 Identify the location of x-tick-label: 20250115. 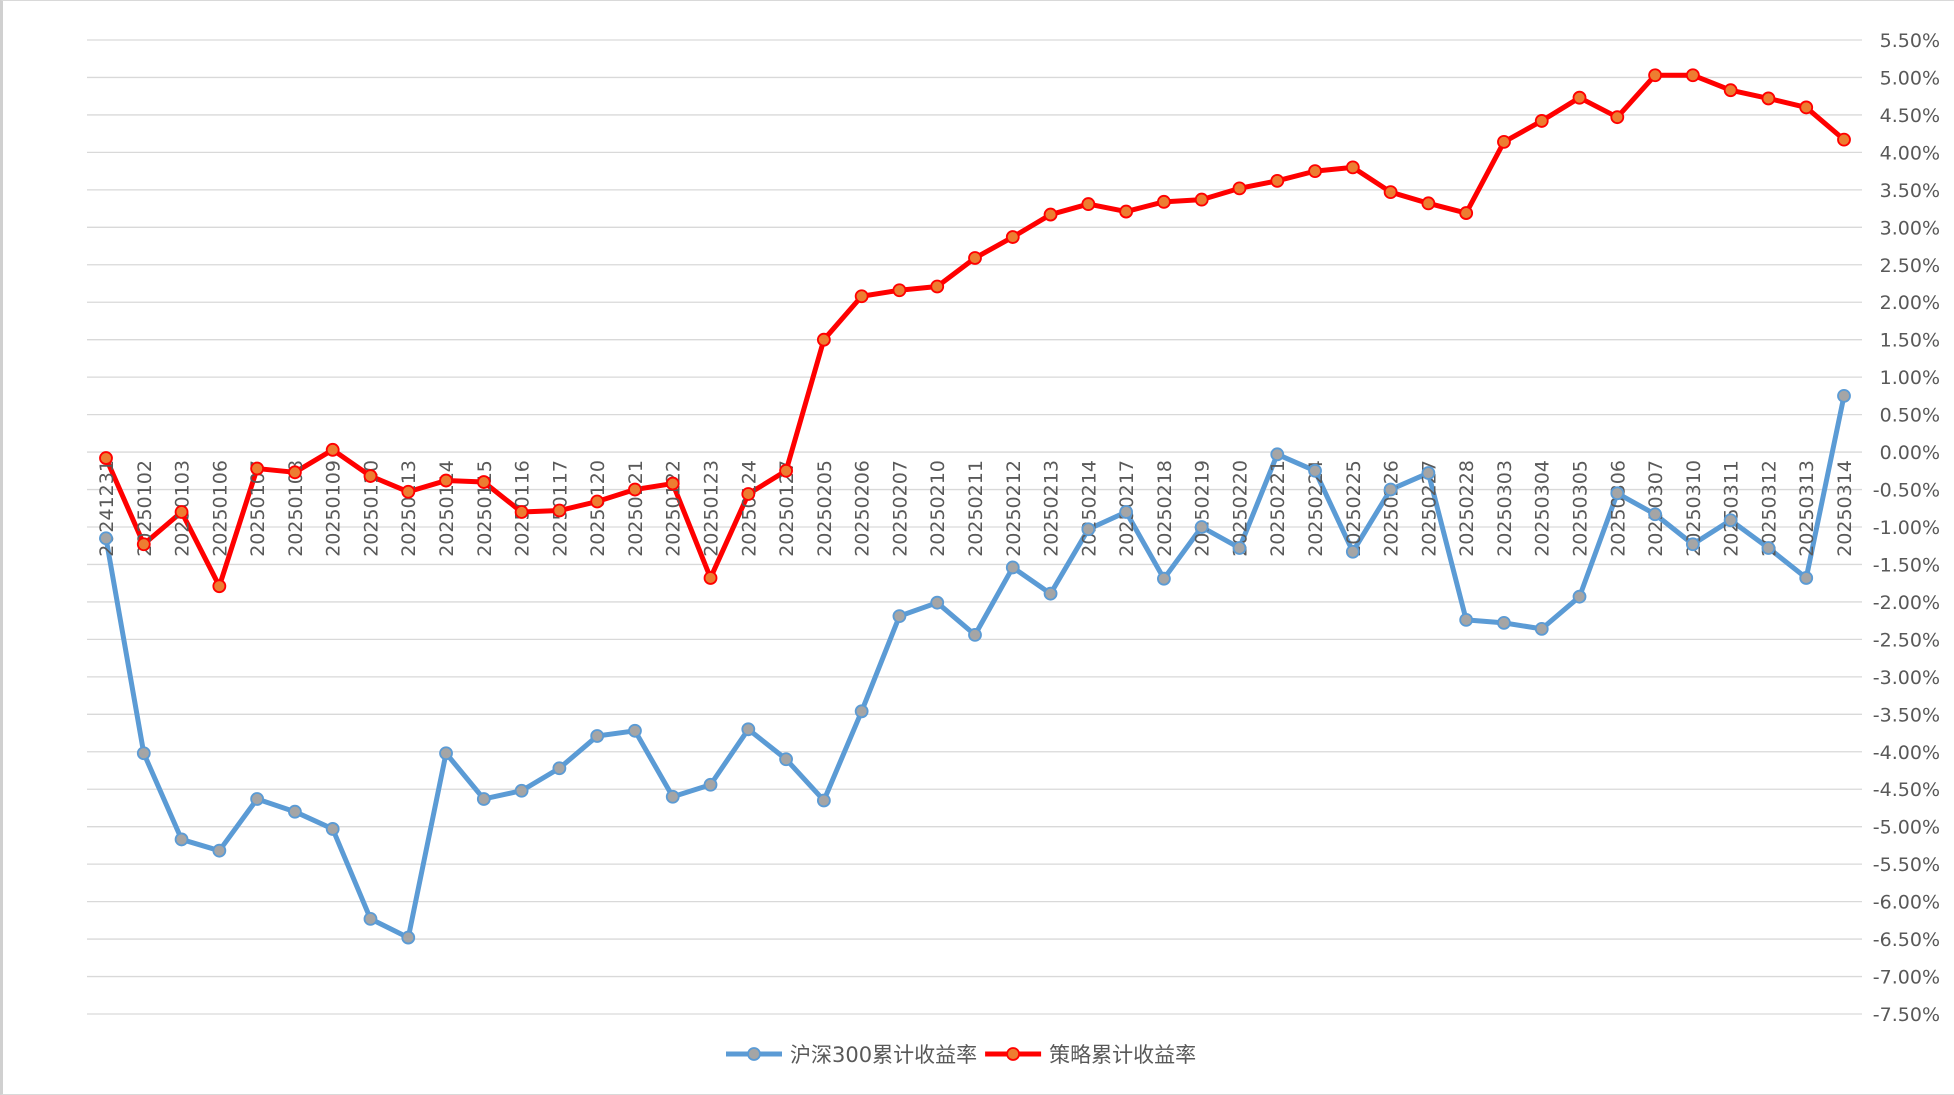
(485, 508).